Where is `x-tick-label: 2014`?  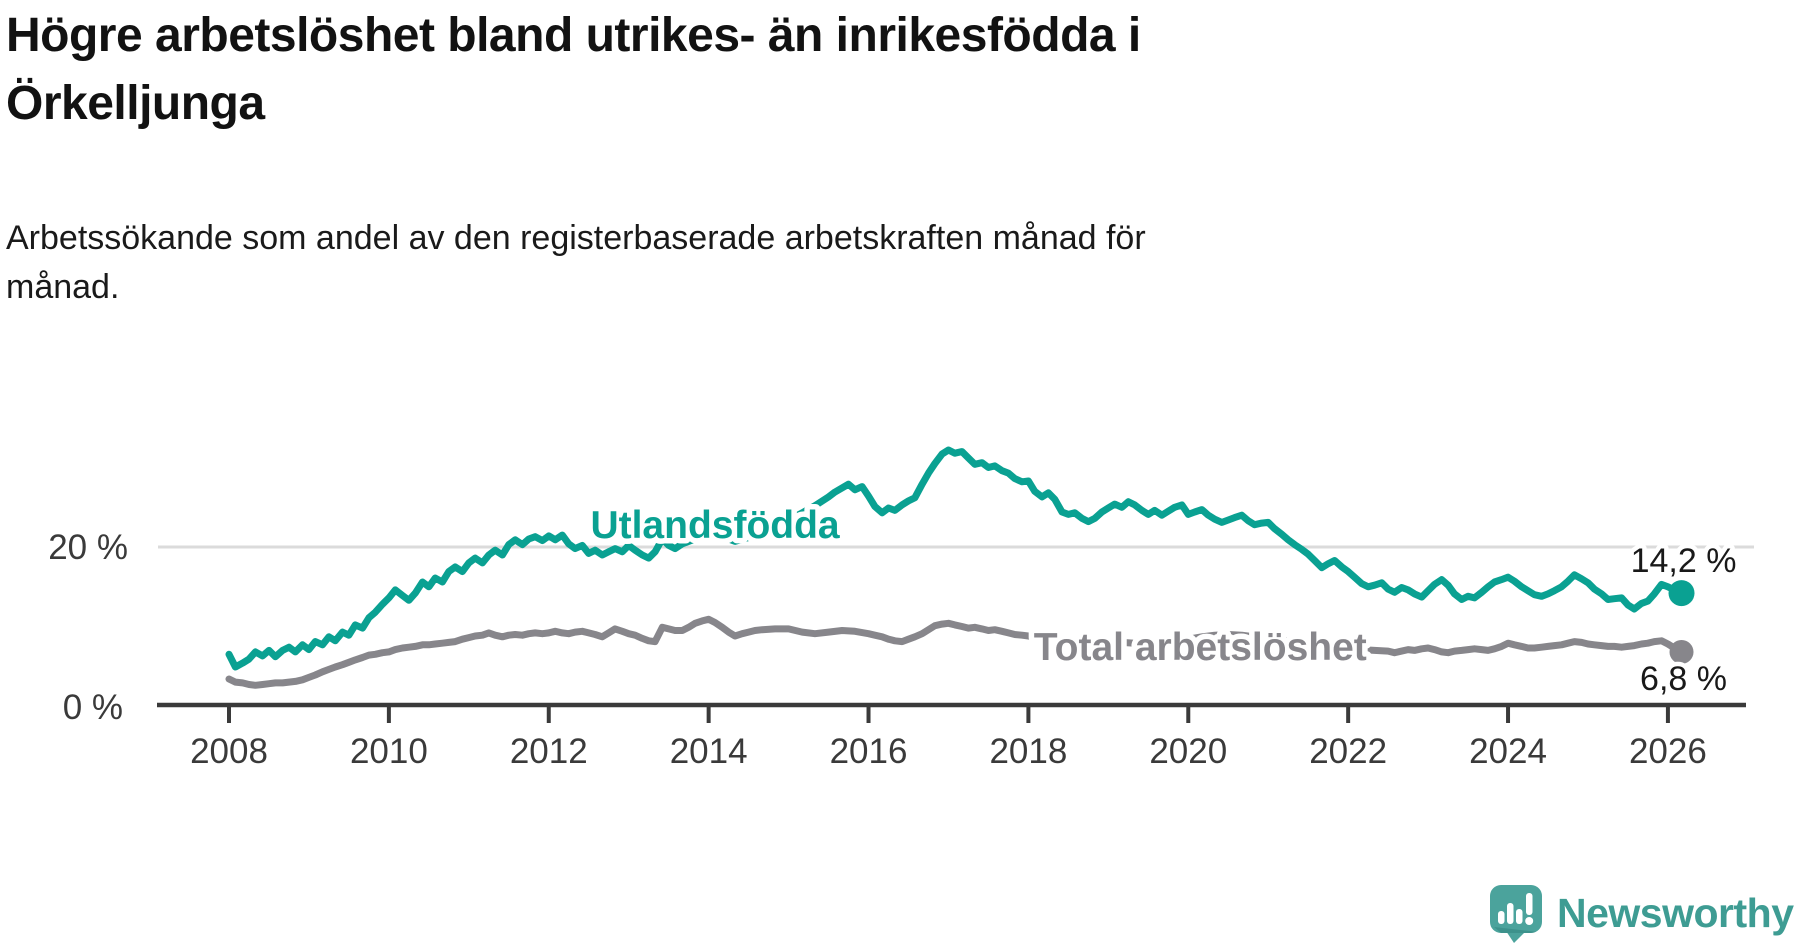
x-tick-label: 2014 is located at coordinates (709, 751).